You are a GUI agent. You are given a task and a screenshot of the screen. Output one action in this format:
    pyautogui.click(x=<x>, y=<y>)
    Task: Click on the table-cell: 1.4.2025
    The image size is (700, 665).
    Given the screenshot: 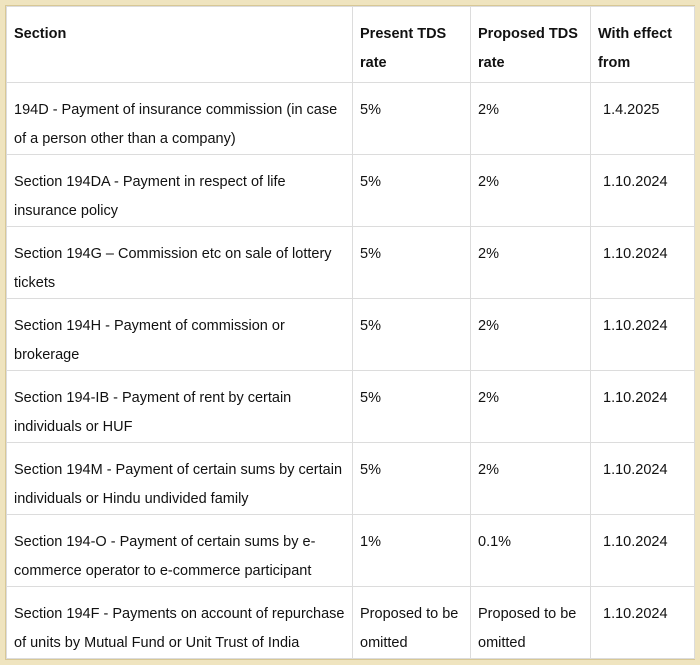 What is the action you would take?
    pyautogui.click(x=642, y=118)
    